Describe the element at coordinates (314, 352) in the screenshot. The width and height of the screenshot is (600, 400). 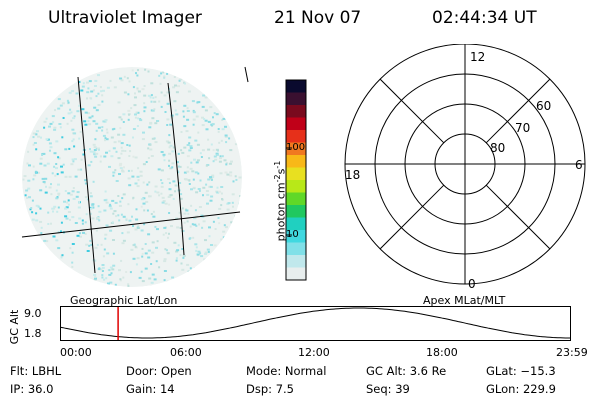
I see `timeline-xtick-1200: 12:00` at that location.